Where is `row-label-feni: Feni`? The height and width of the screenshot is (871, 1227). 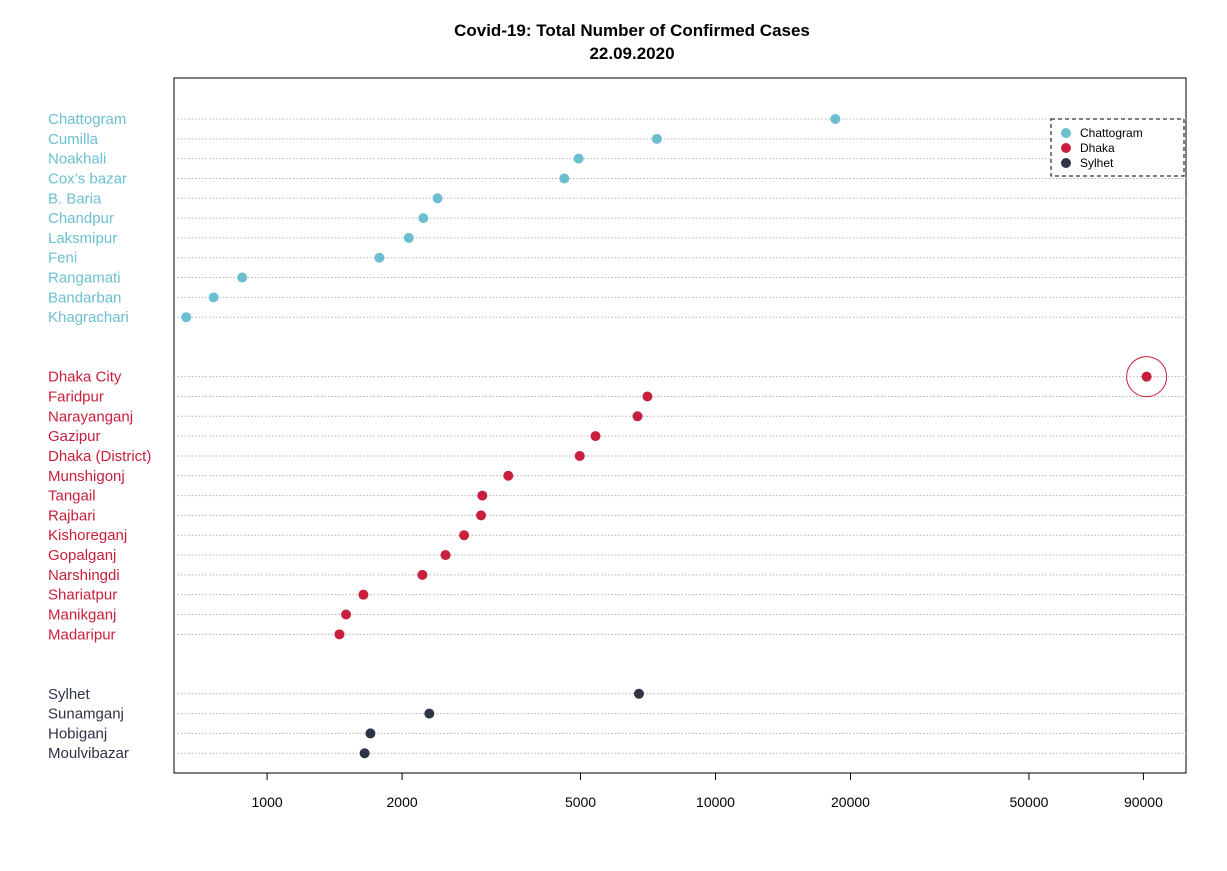
row-label-feni: Feni is located at coordinates (62, 258).